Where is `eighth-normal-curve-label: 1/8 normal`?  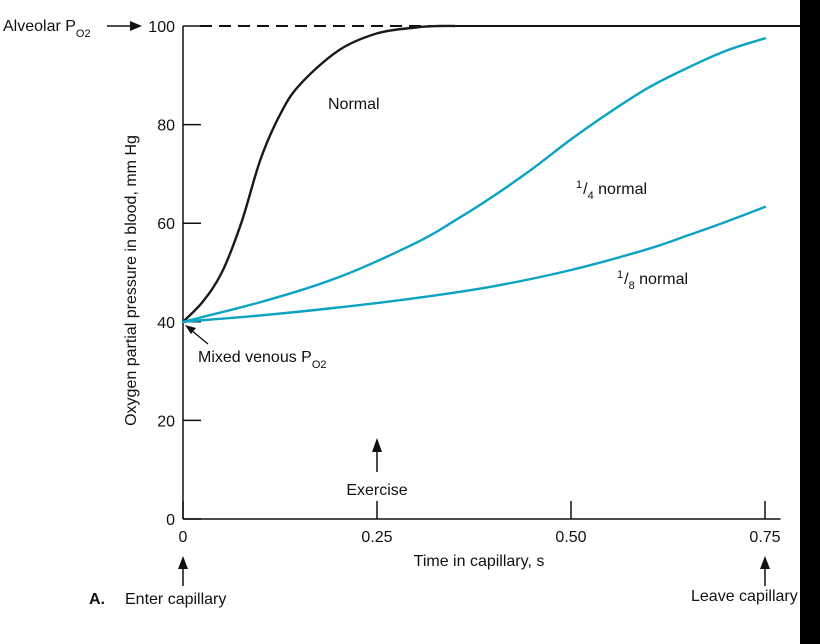
eighth-normal-curve-label: 1/8 normal is located at coordinates (652, 280).